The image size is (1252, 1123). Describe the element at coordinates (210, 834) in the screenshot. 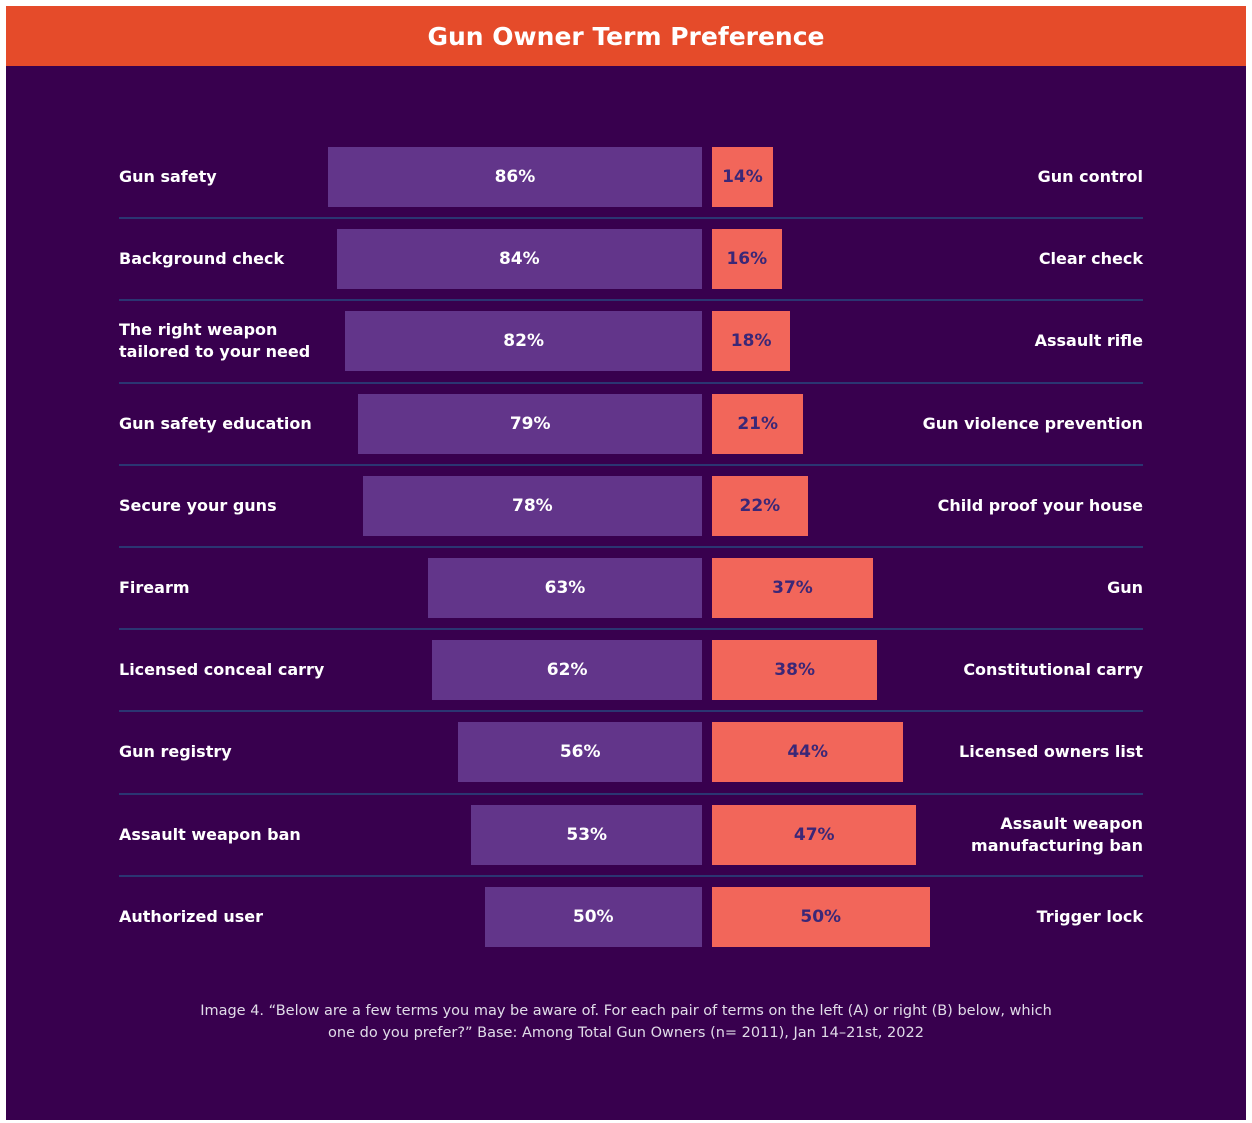

I see `left-term: Assault weapon ban` at that location.